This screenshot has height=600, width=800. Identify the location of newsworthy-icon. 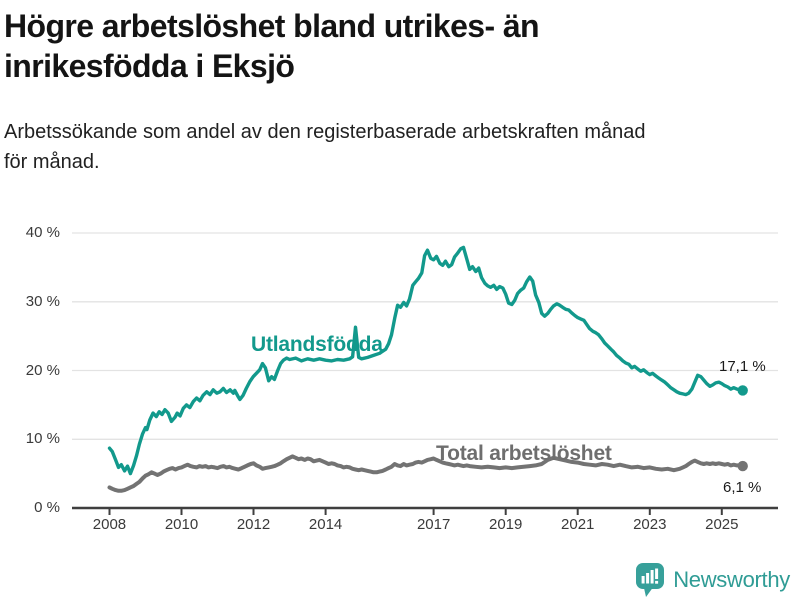
(650, 580).